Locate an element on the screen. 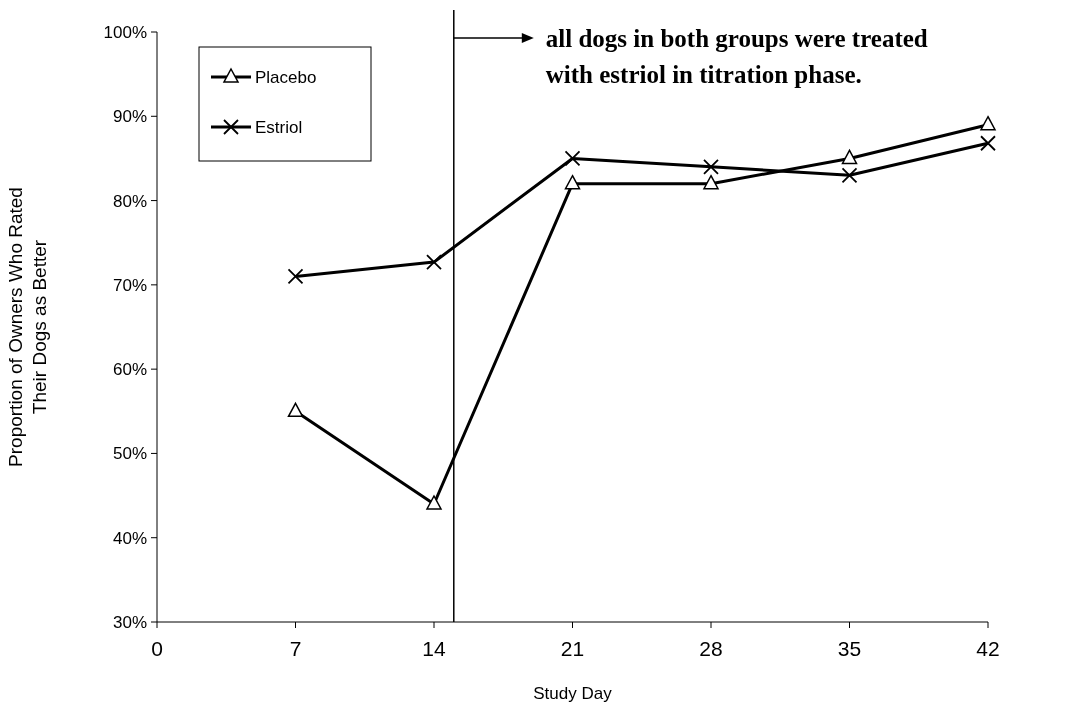  x-tick-label: 35 is located at coordinates (849, 648).